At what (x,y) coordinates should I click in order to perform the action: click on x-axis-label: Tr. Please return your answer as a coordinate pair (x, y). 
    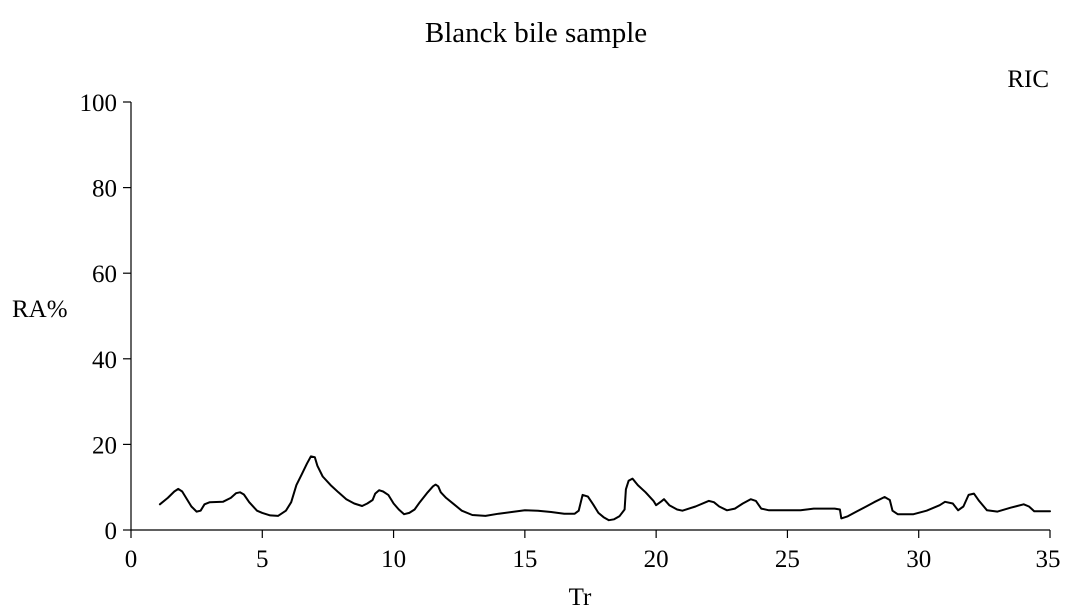
    Looking at the image, I should click on (580, 597).